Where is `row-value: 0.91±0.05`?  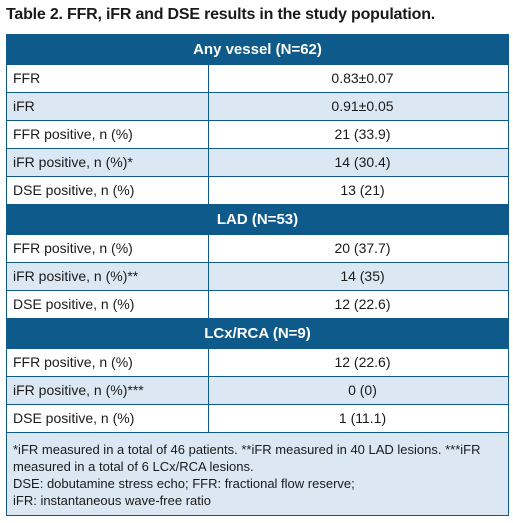 row-value: 0.91±0.05 is located at coordinates (362, 106).